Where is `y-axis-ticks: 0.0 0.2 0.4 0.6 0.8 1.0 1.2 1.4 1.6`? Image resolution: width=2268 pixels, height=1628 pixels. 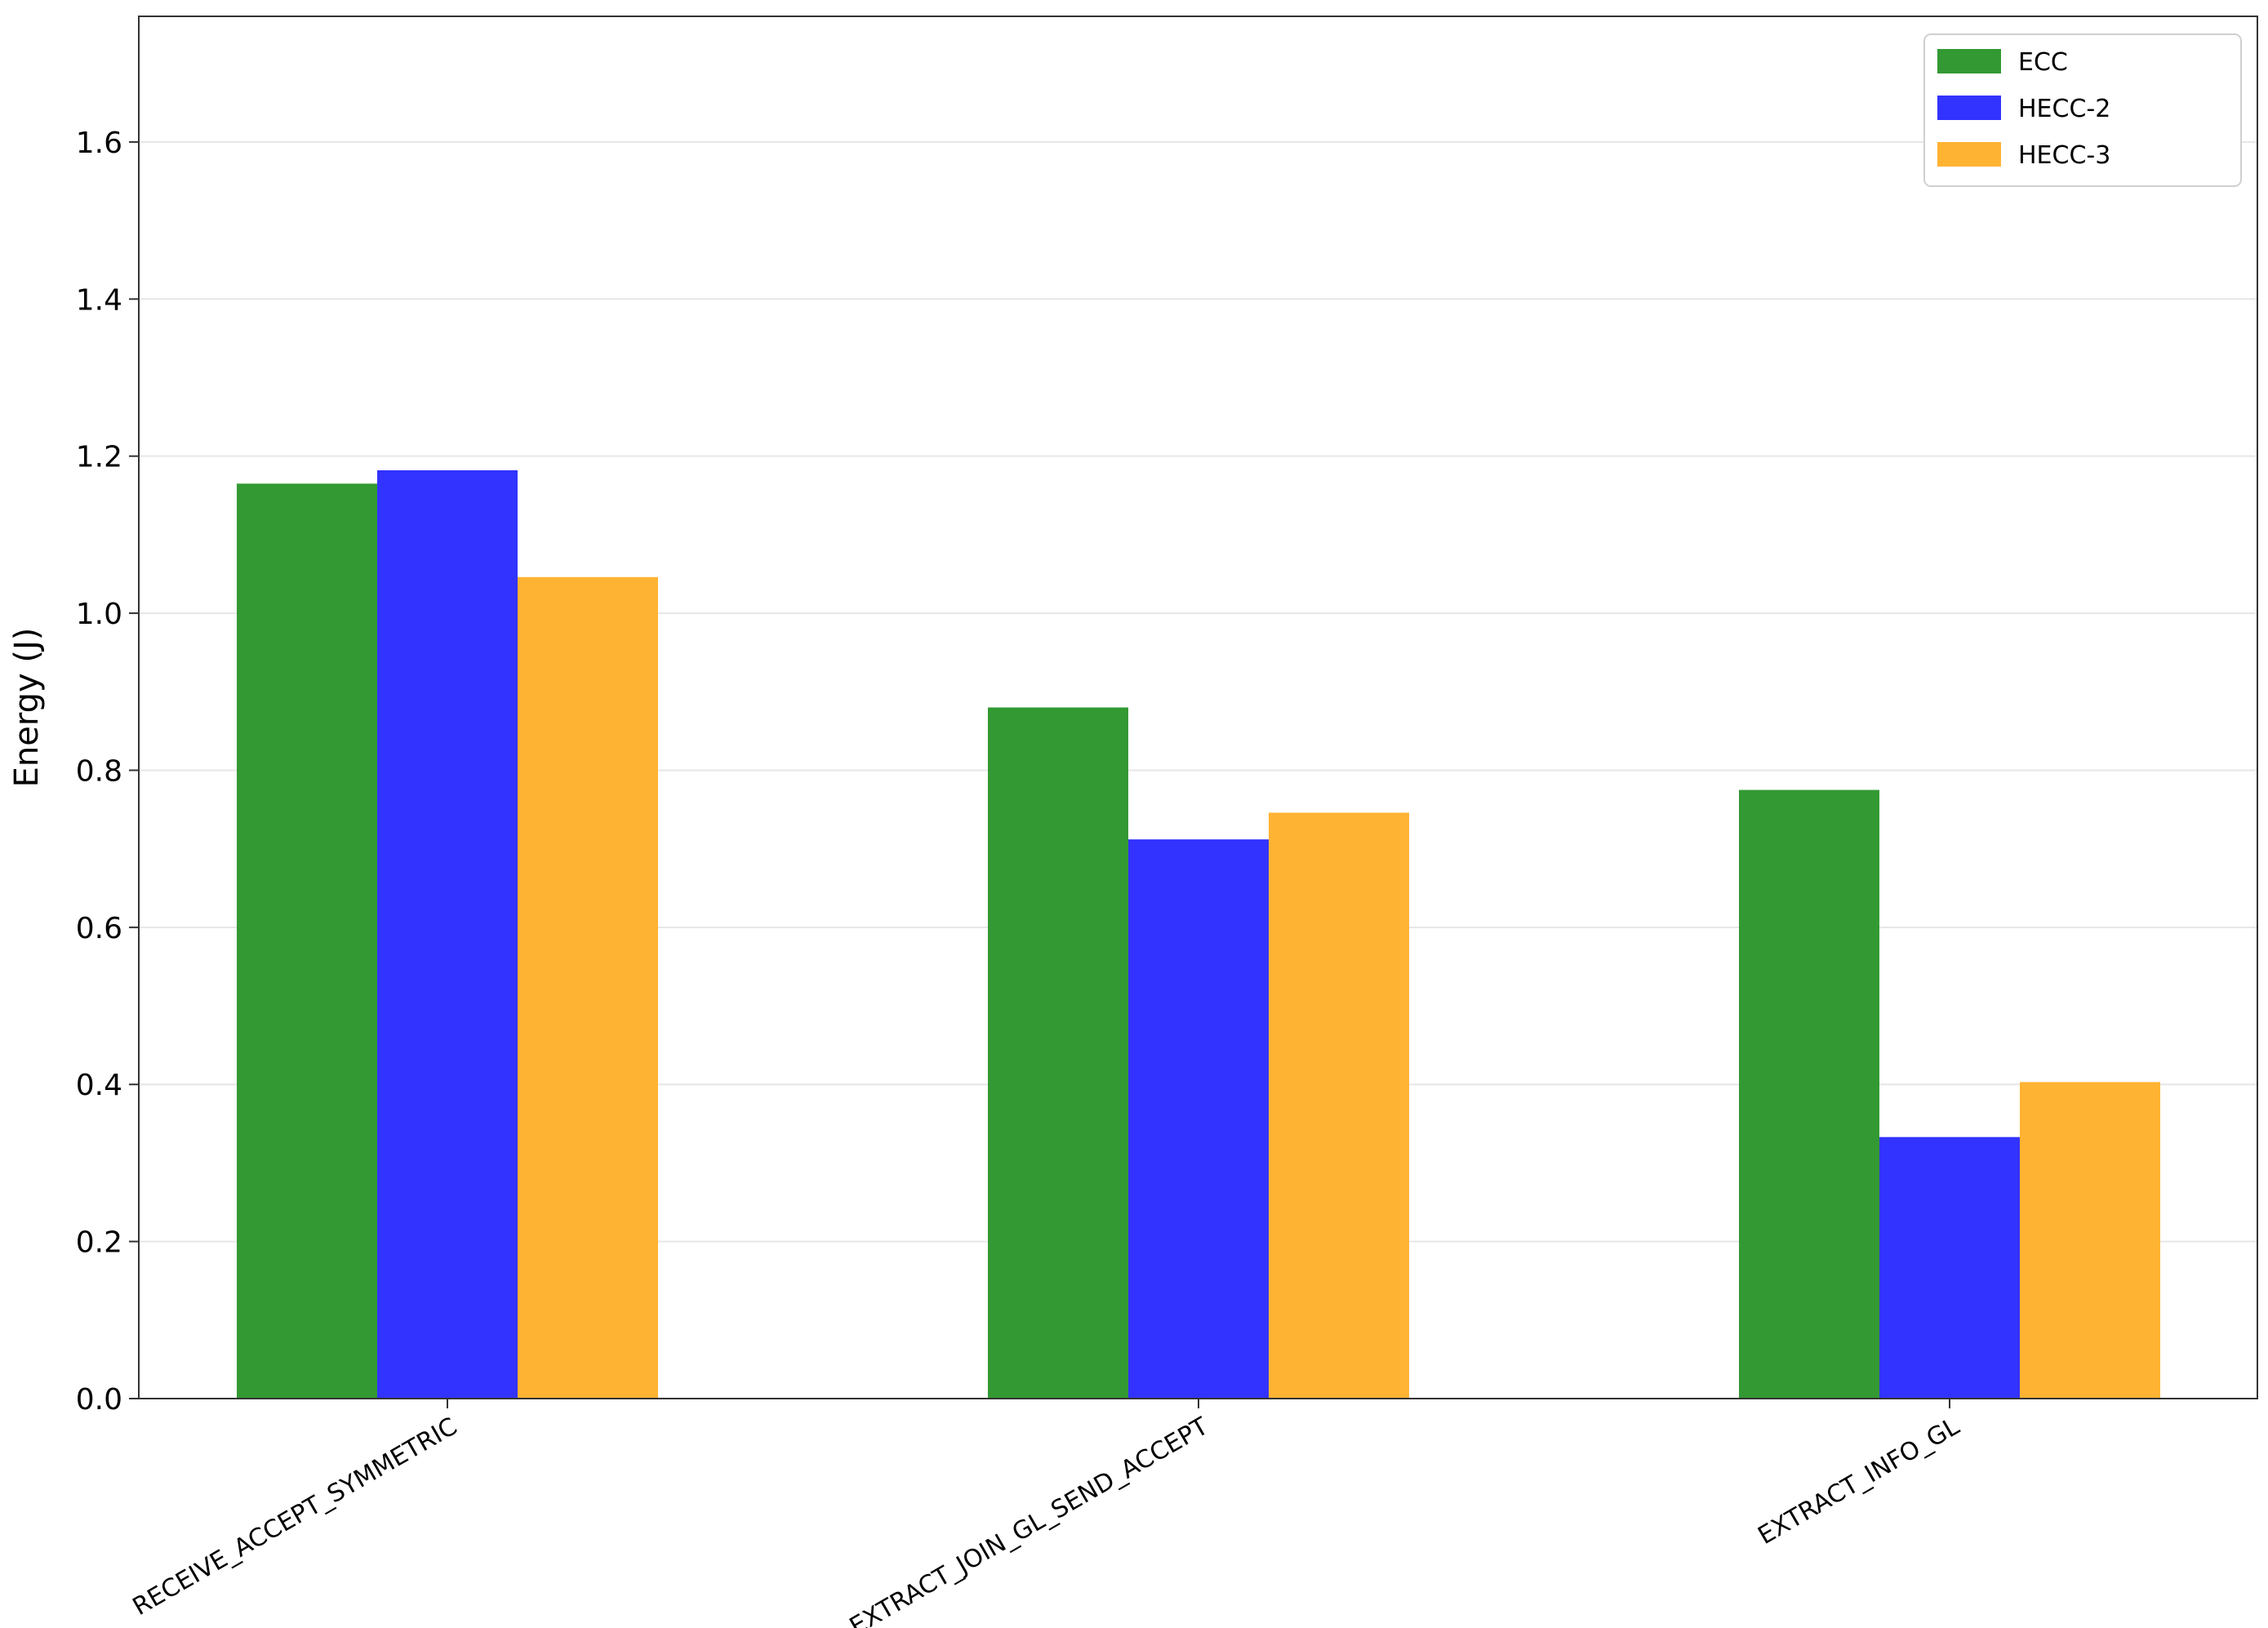
y-axis-ticks: 0.0 0.2 0.4 0.6 0.8 1.0 1.2 1.4 1.6 is located at coordinates (108, 772).